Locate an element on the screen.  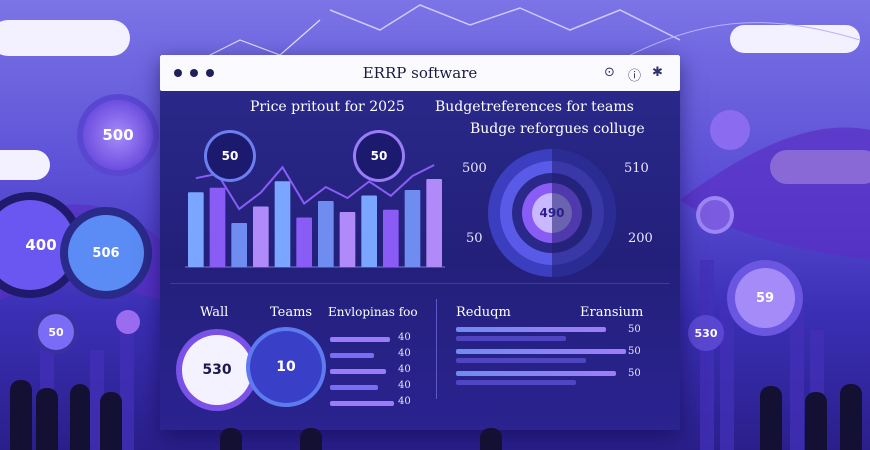
donut-label: 200 is located at coordinates (640, 238).